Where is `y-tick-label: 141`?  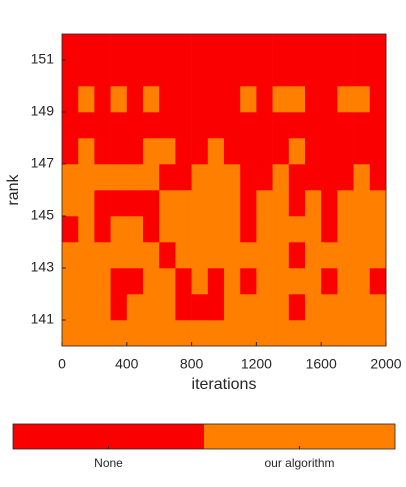
y-tick-label: 141 is located at coordinates (43, 319).